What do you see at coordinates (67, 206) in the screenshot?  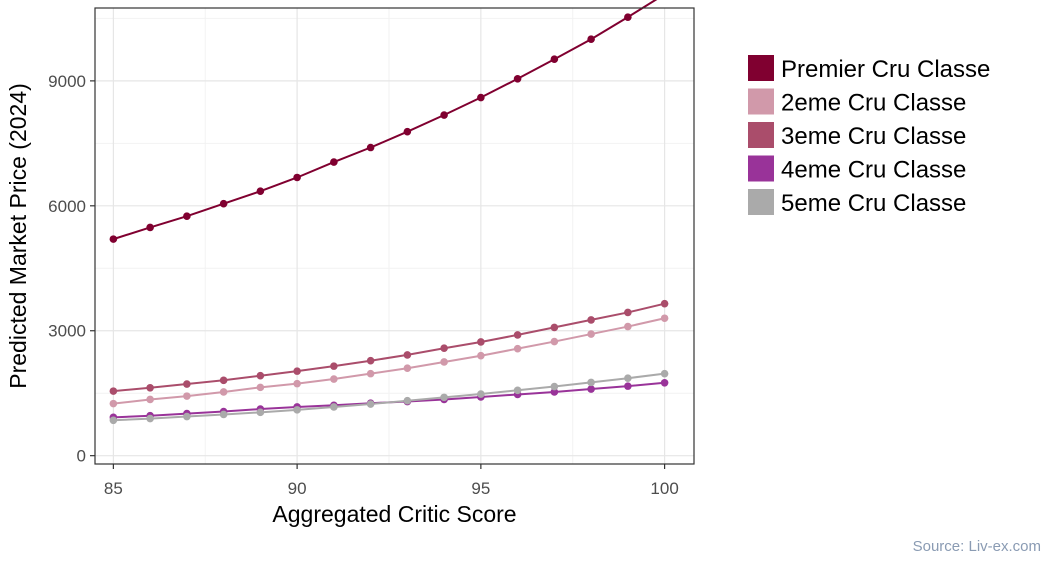 I see `y-tick-label: 6000` at bounding box center [67, 206].